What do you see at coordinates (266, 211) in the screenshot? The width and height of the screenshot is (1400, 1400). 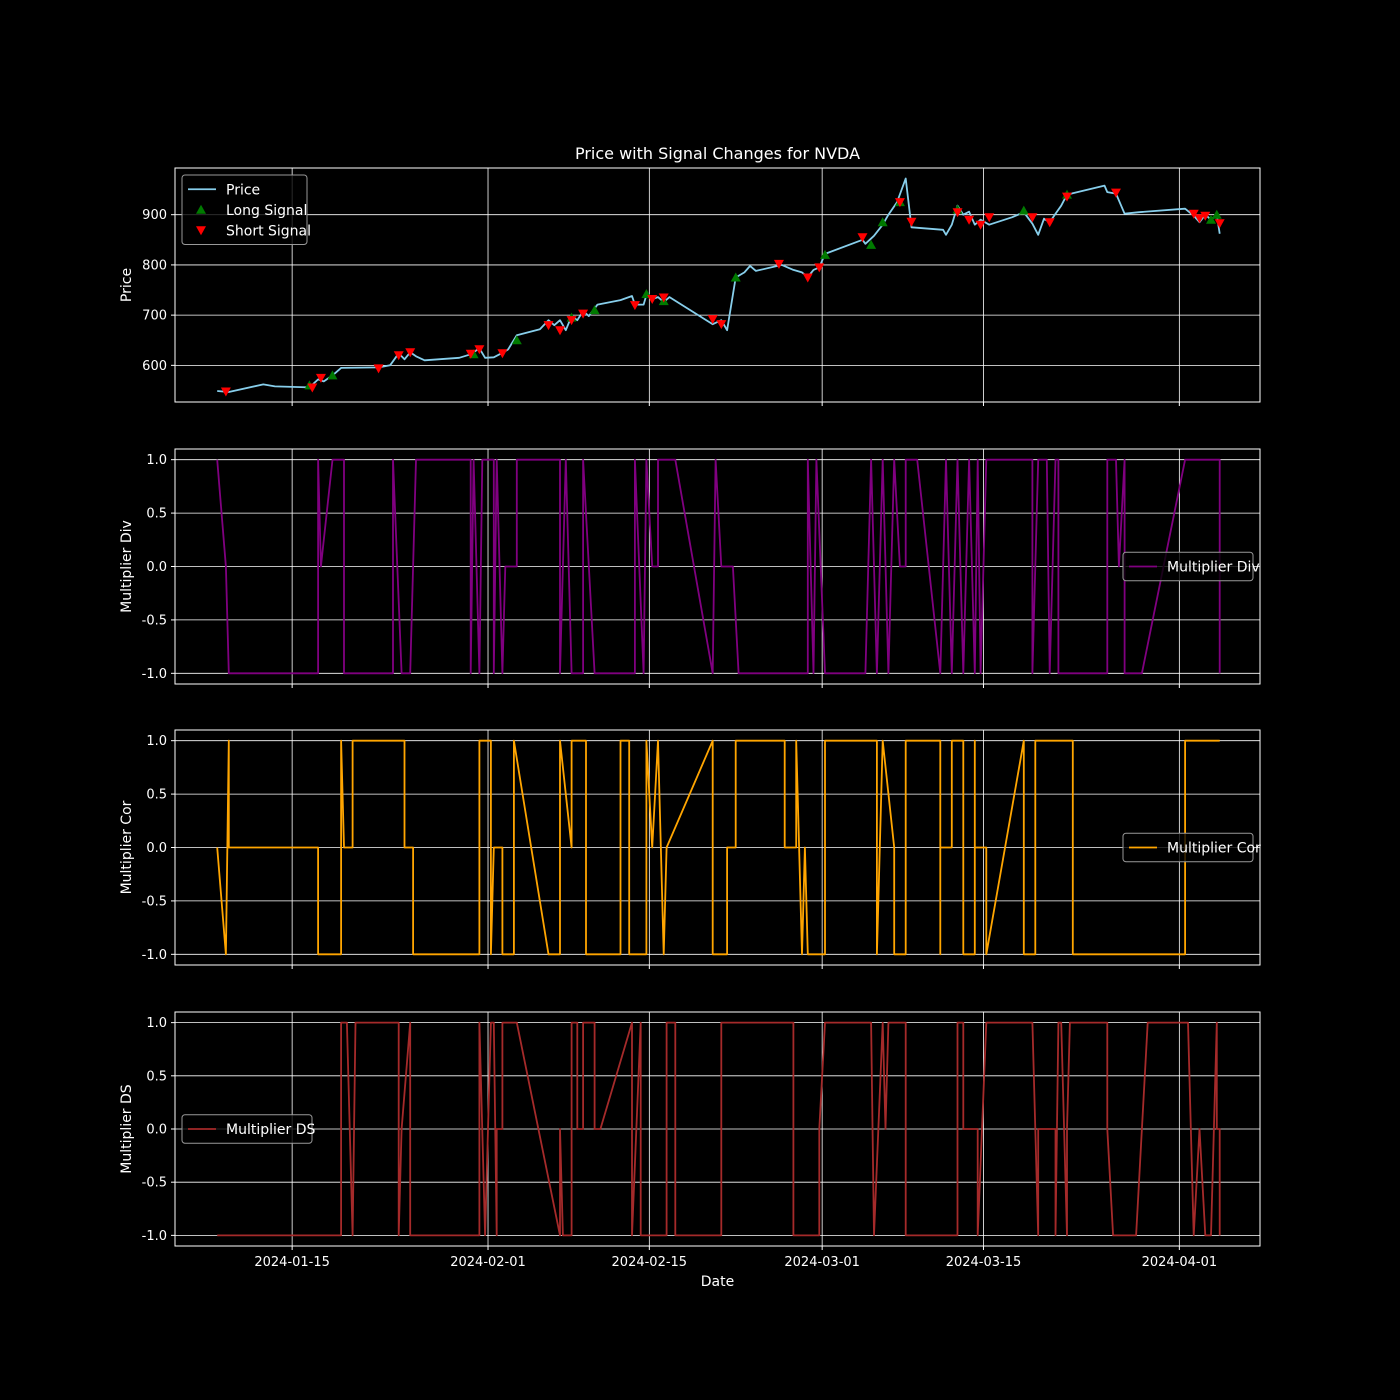 I see `legend-entry: Long Signal` at bounding box center [266, 211].